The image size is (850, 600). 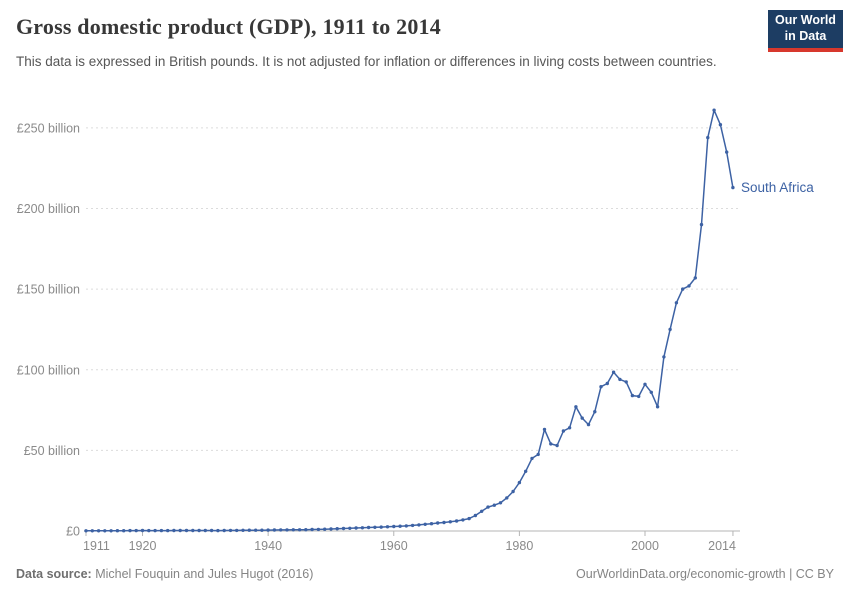 What do you see at coordinates (519, 546) in the screenshot?
I see `x-tick-label: 1980` at bounding box center [519, 546].